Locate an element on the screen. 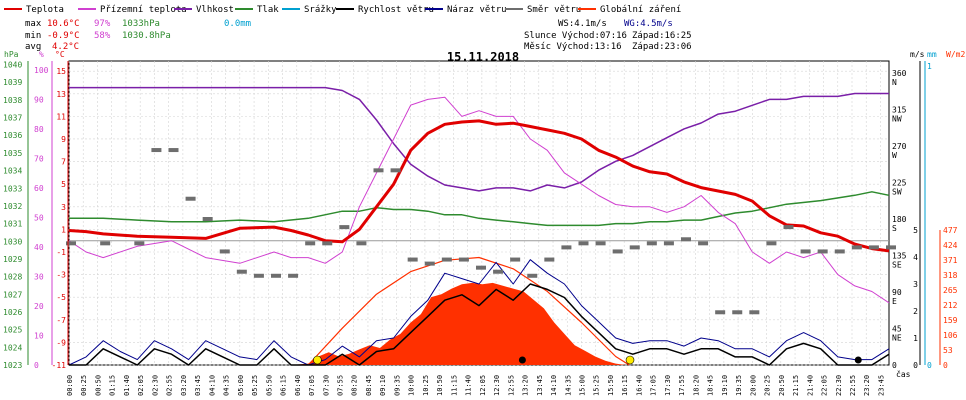  x-tick-label: 05:50 is located at coordinates (269, 385).